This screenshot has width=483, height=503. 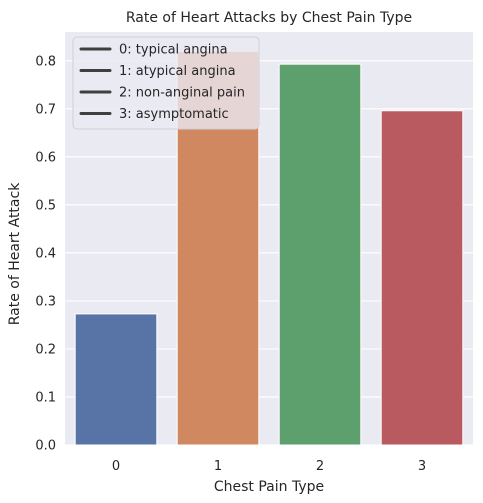 I want to click on legend-entry: 3: asymptomatic, so click(x=174, y=114).